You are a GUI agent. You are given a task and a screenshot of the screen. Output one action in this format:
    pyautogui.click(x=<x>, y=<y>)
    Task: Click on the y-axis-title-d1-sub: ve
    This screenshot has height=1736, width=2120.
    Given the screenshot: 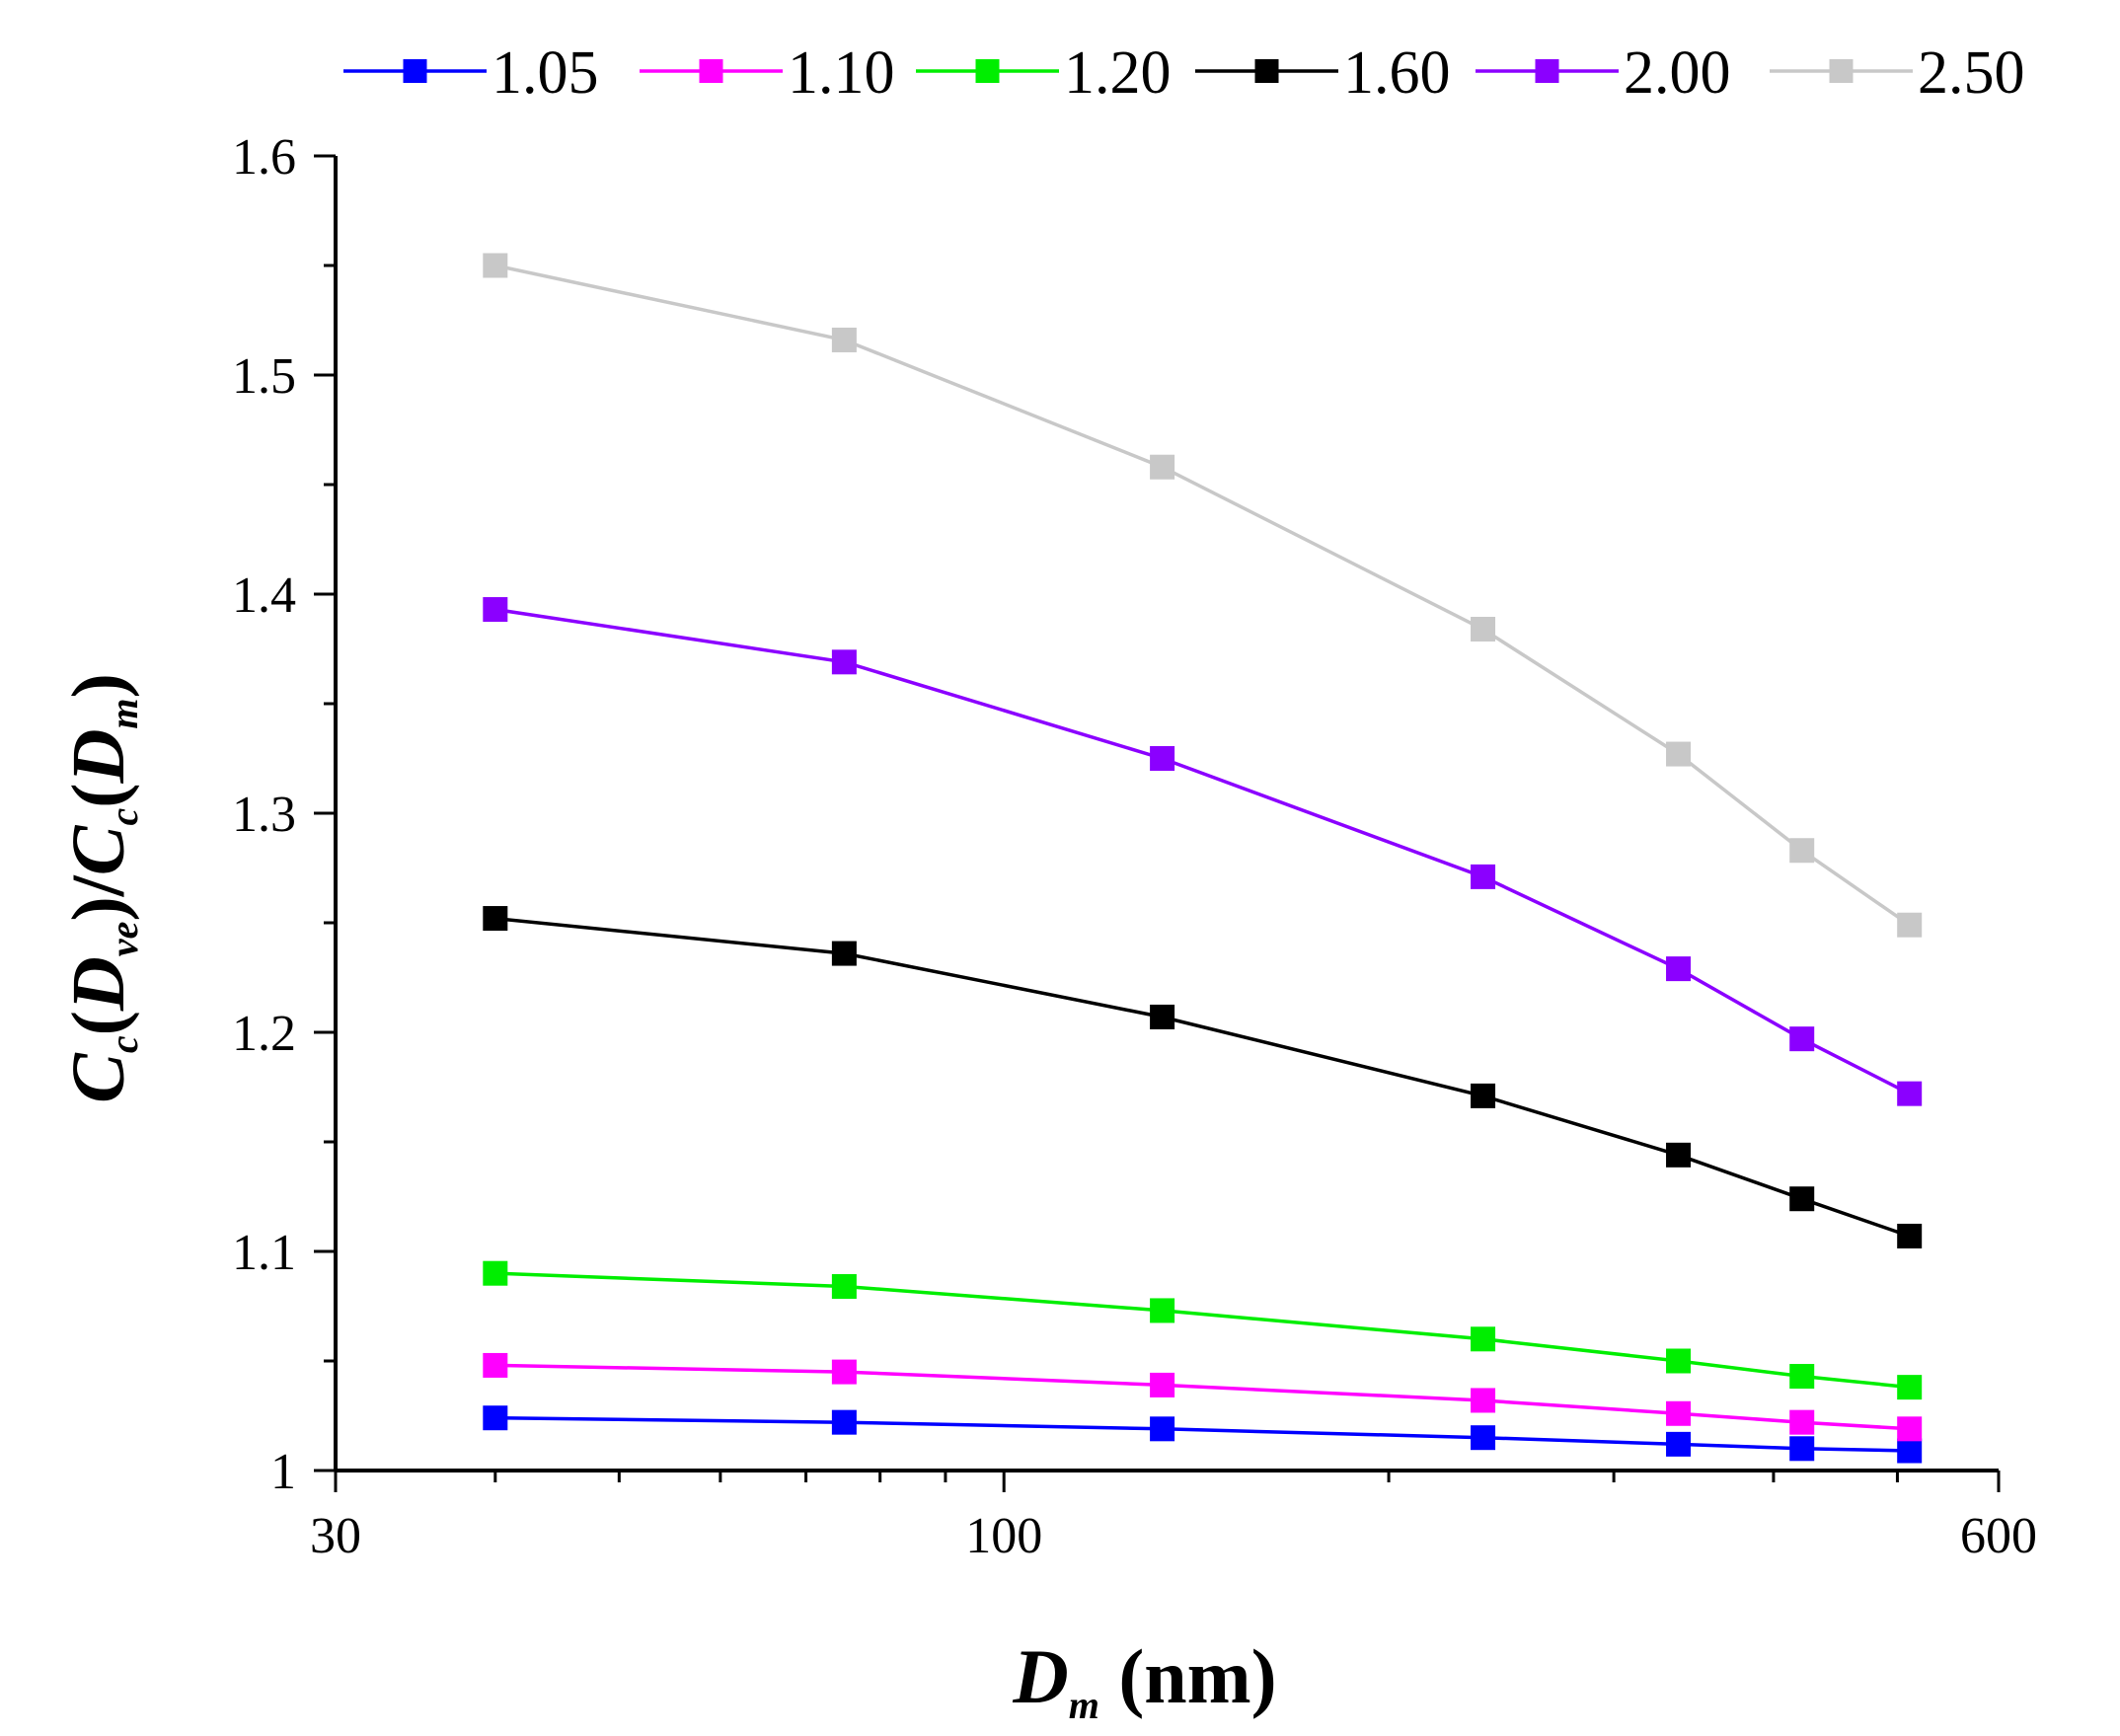 What is the action you would take?
    pyautogui.click(x=124, y=940)
    